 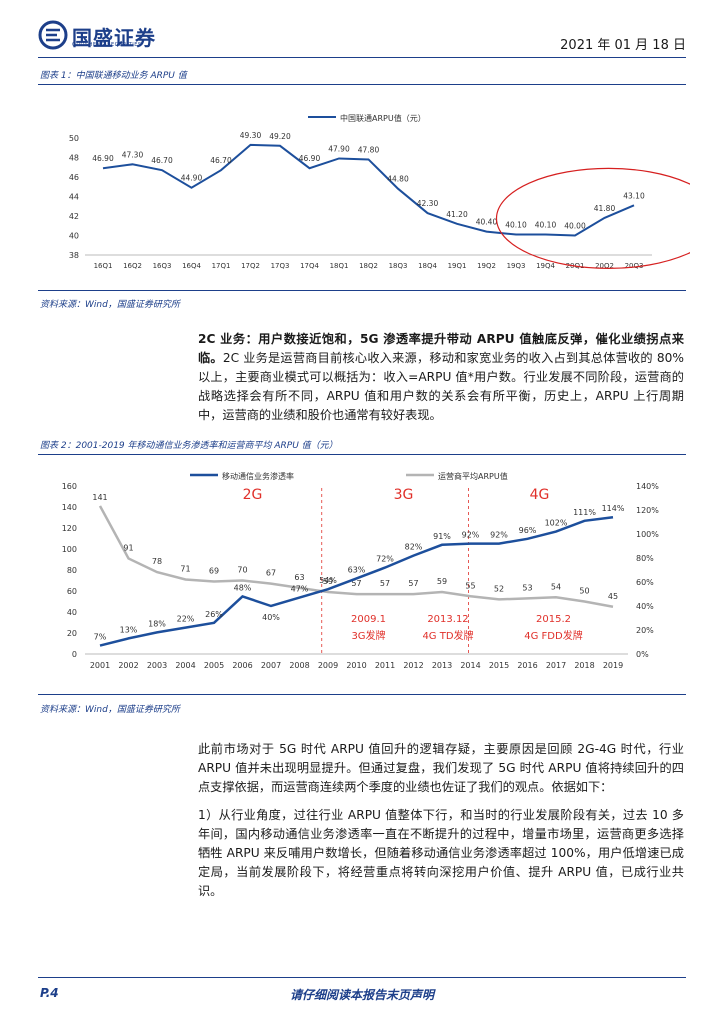 What do you see at coordinates (74, 236) in the screenshot?
I see `y-tick-label: 40` at bounding box center [74, 236].